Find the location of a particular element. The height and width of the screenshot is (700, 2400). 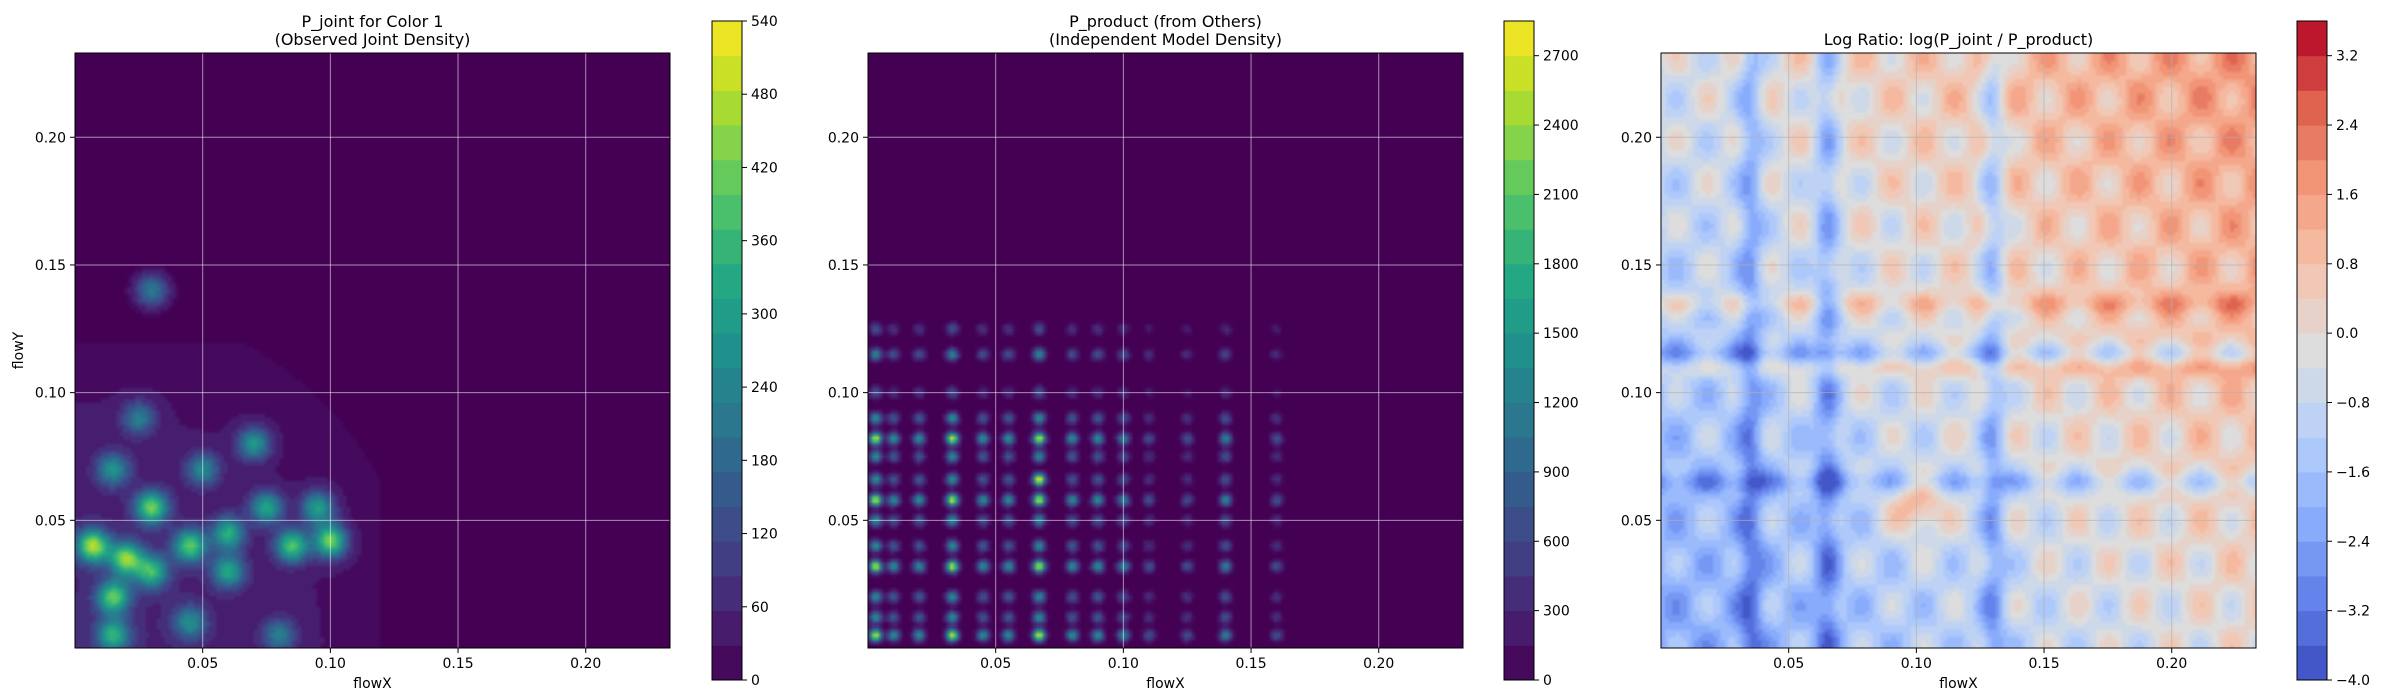

colorbar-tick-label: −1.6 is located at coordinates (2353, 473).